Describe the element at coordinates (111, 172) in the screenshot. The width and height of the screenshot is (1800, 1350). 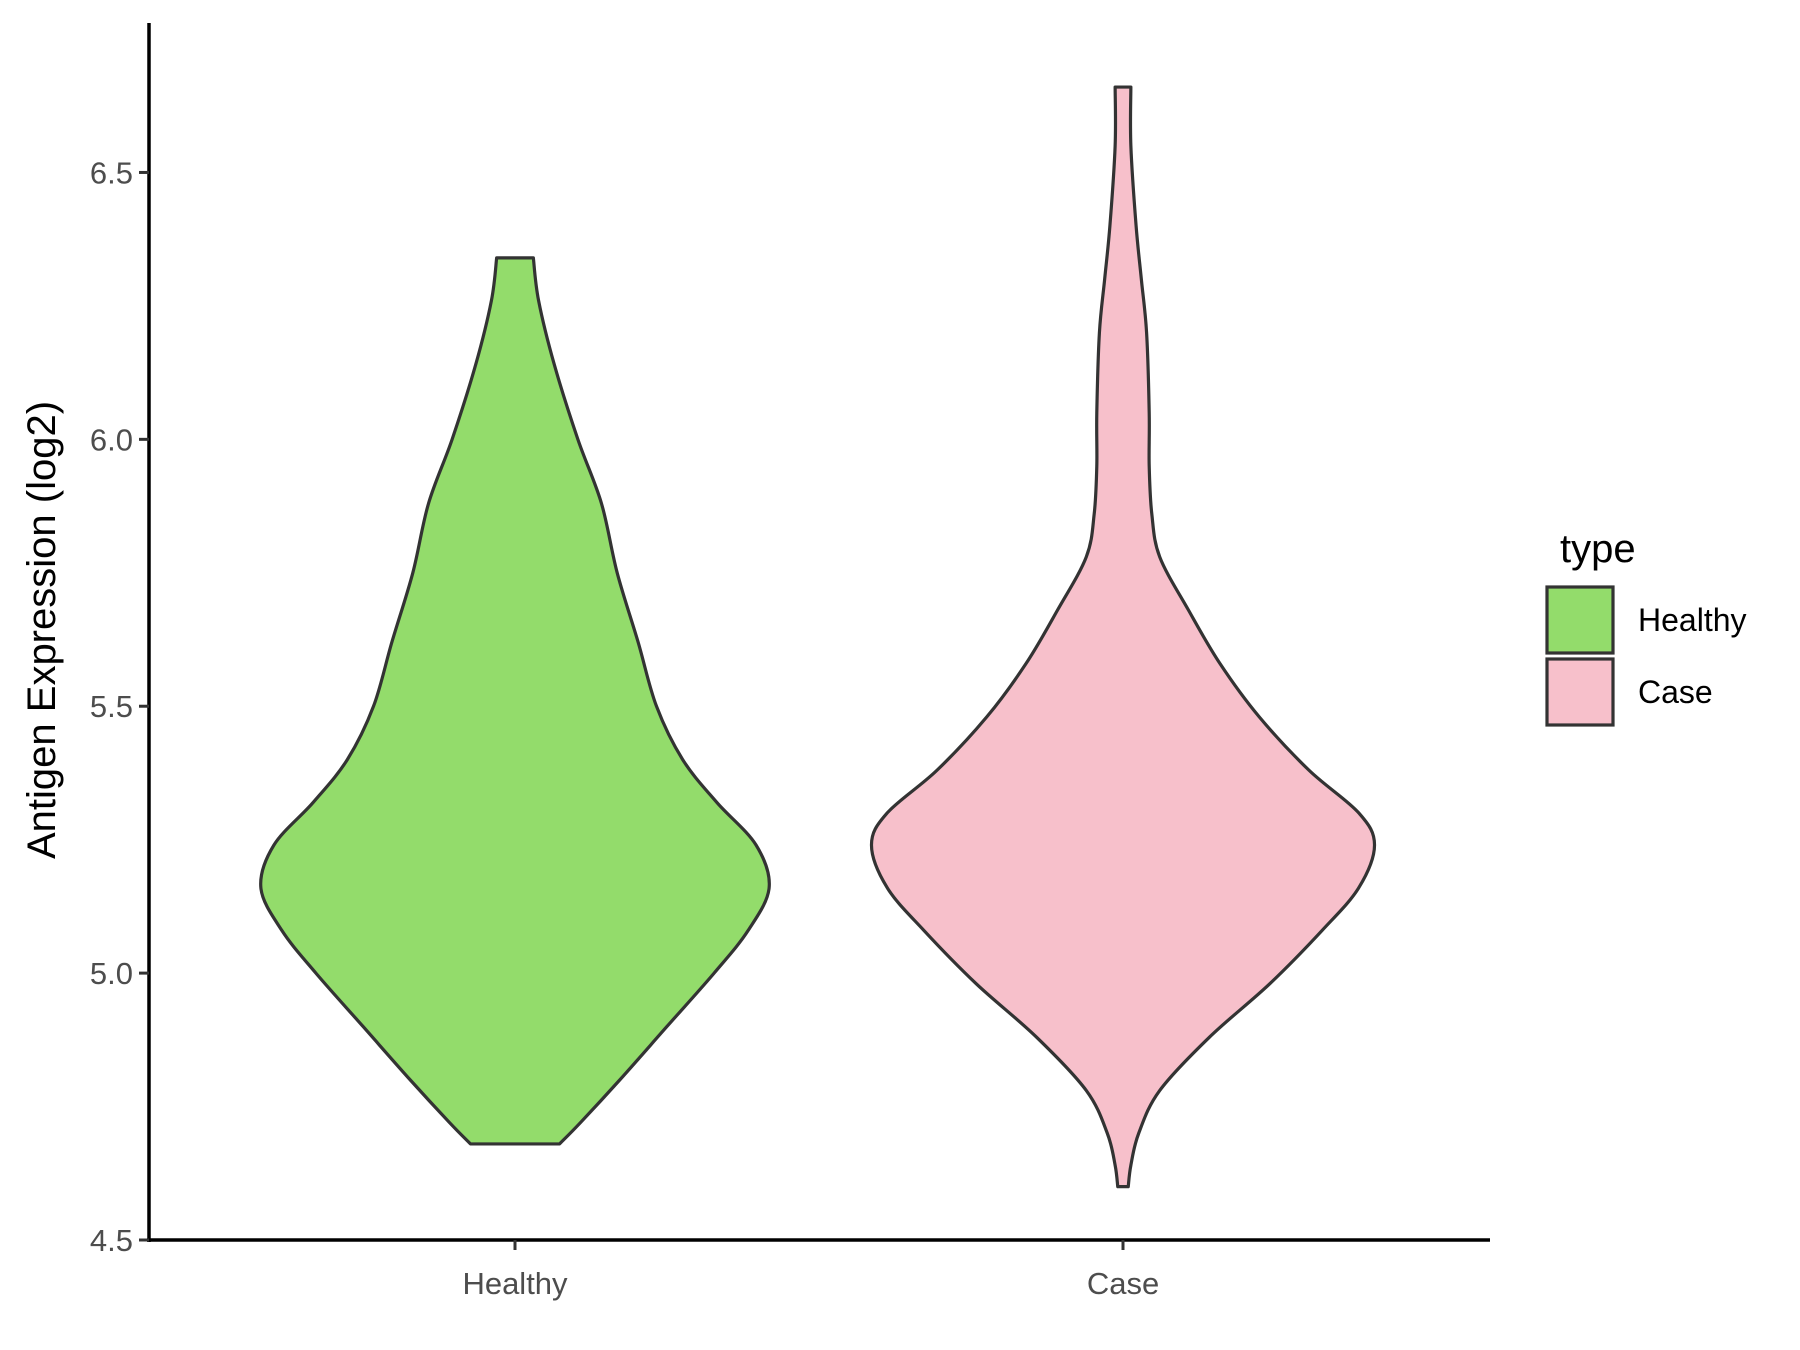
I see `y-tick-label: 6.5` at that location.